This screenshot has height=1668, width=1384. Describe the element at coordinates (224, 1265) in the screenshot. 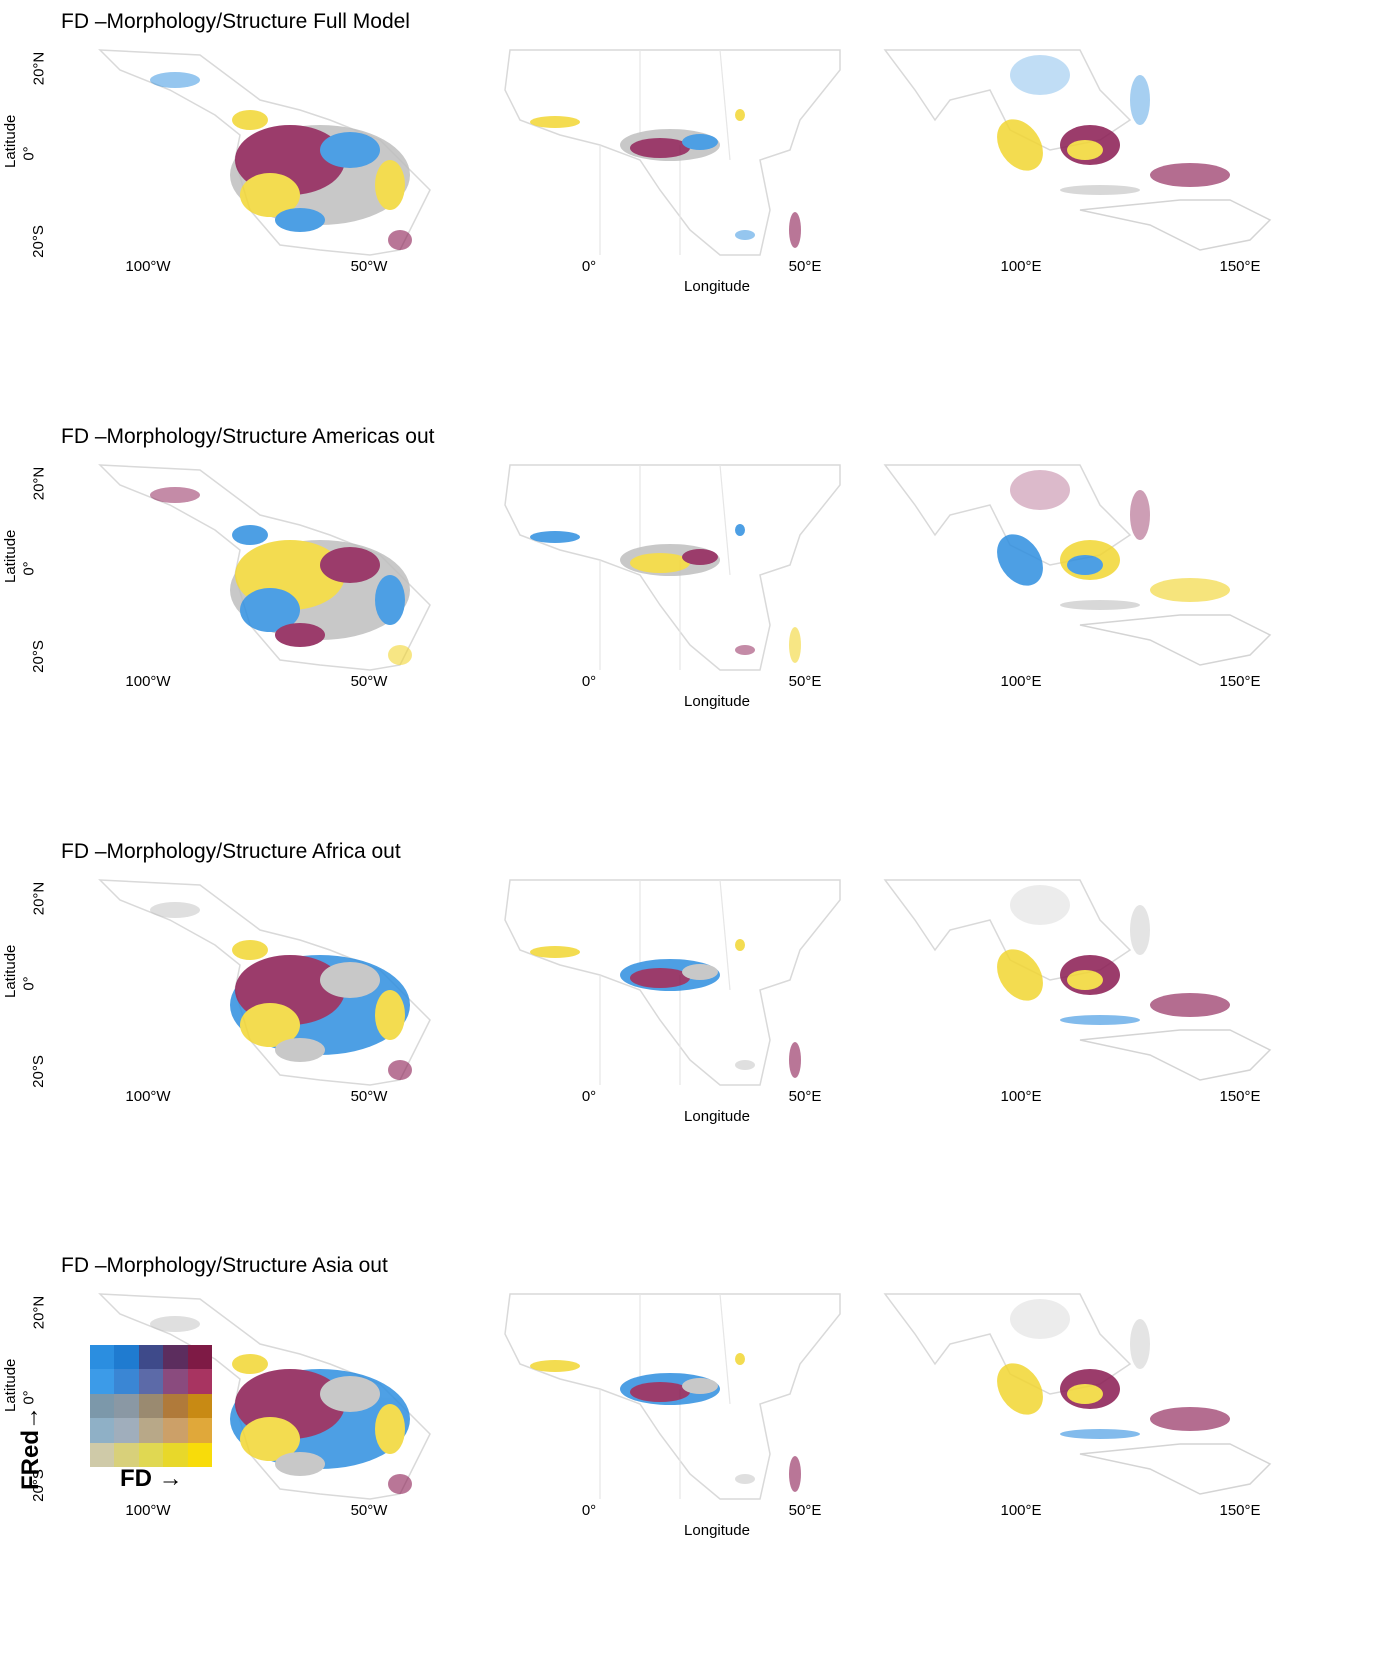

I see `panel-title: FD –Morphology/Structure Asia out` at that location.